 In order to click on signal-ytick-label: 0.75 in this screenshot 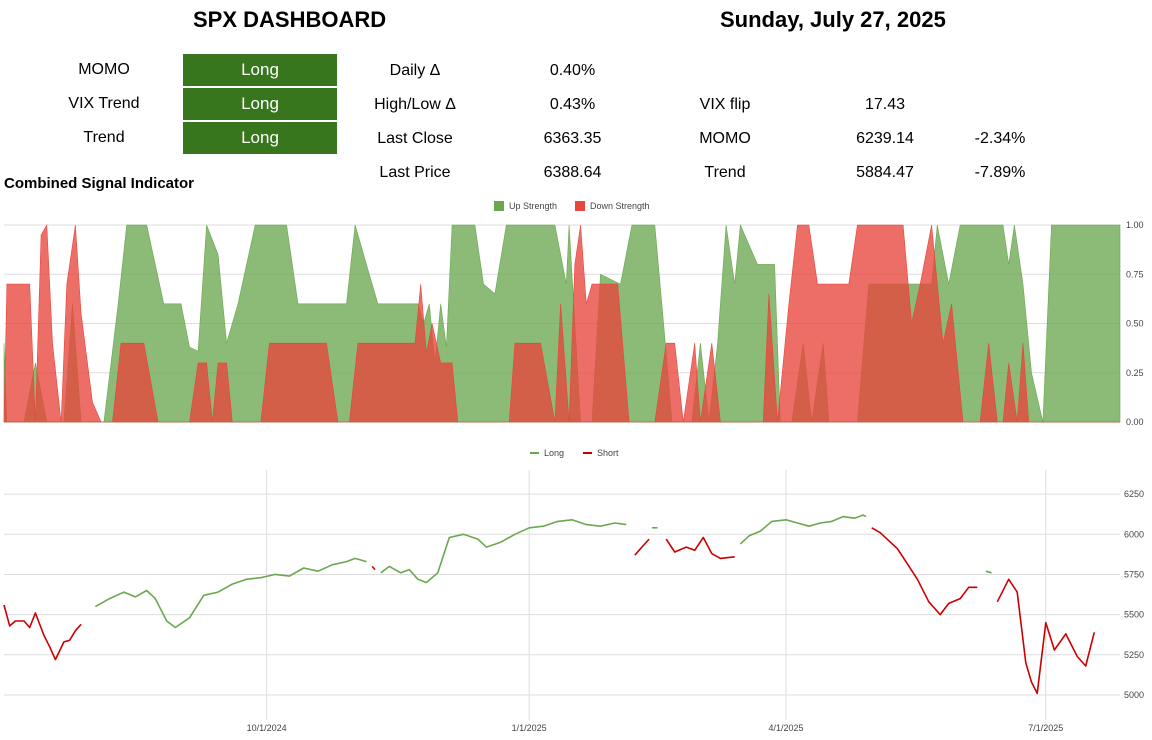, I will do `click(1135, 274)`.